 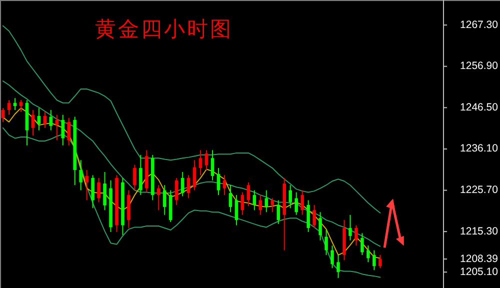 I want to click on y-tick-label: 1236.10, so click(x=479, y=148).